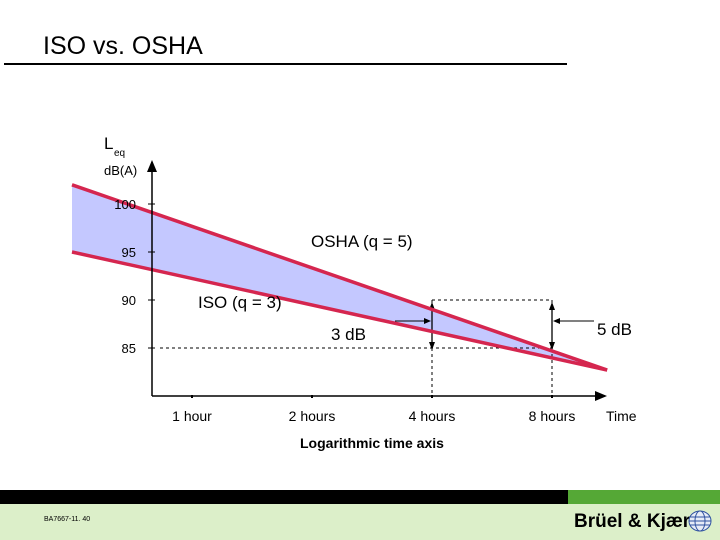 The image size is (720, 540). Describe the element at coordinates (312, 416) in the screenshot. I see `x-tick-label: 2 hours` at that location.